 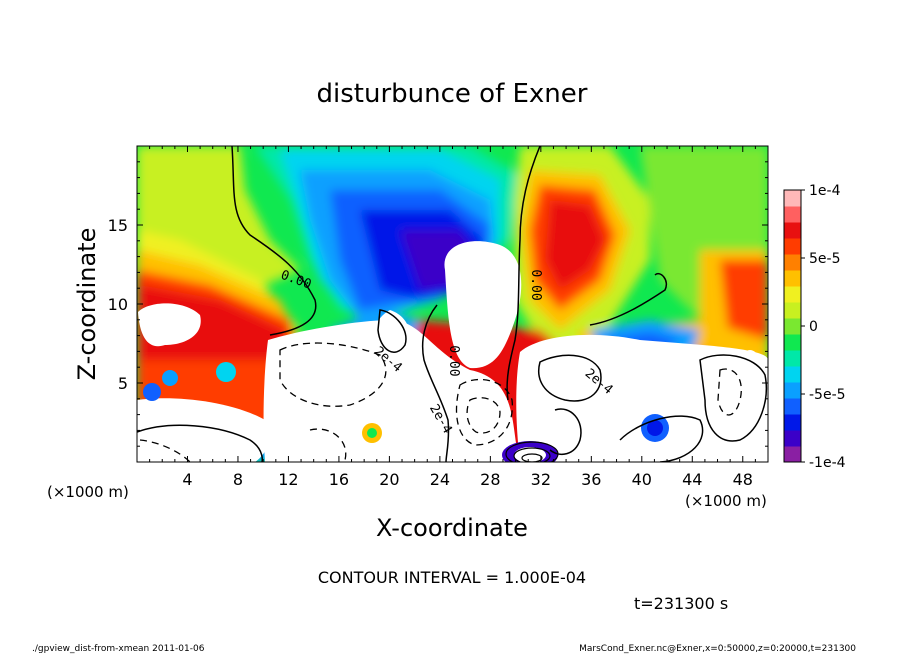 I want to click on chart-title: disturbunce of Exner, so click(x=452, y=94).